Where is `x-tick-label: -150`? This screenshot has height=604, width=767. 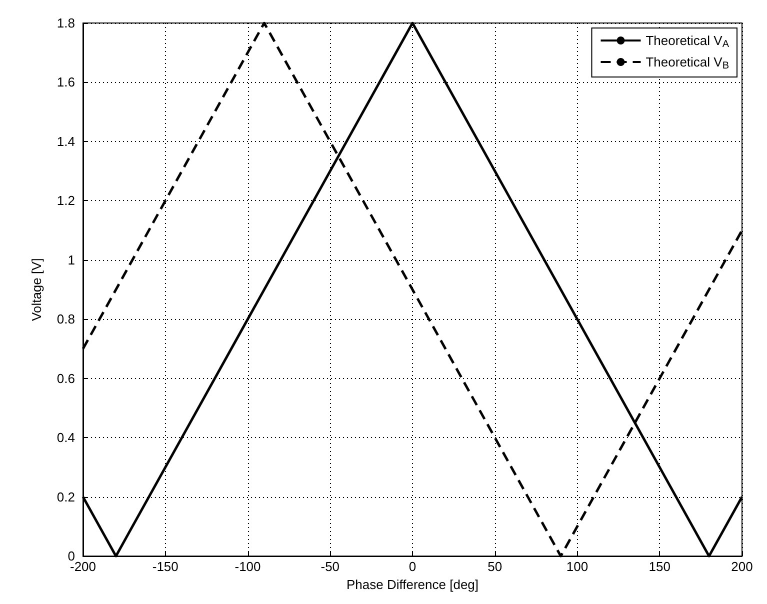
x-tick-label: -150 is located at coordinates (165, 566).